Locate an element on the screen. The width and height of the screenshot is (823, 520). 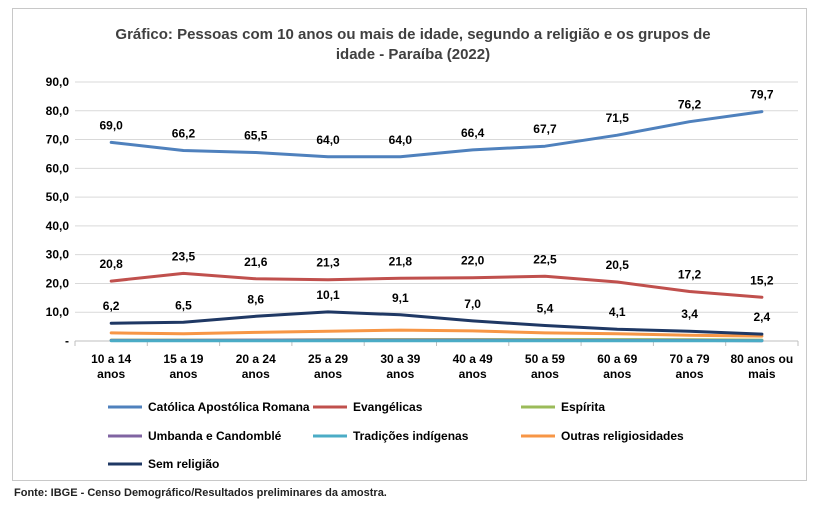
y-tick-label: 40,0 is located at coordinates (58, 226).